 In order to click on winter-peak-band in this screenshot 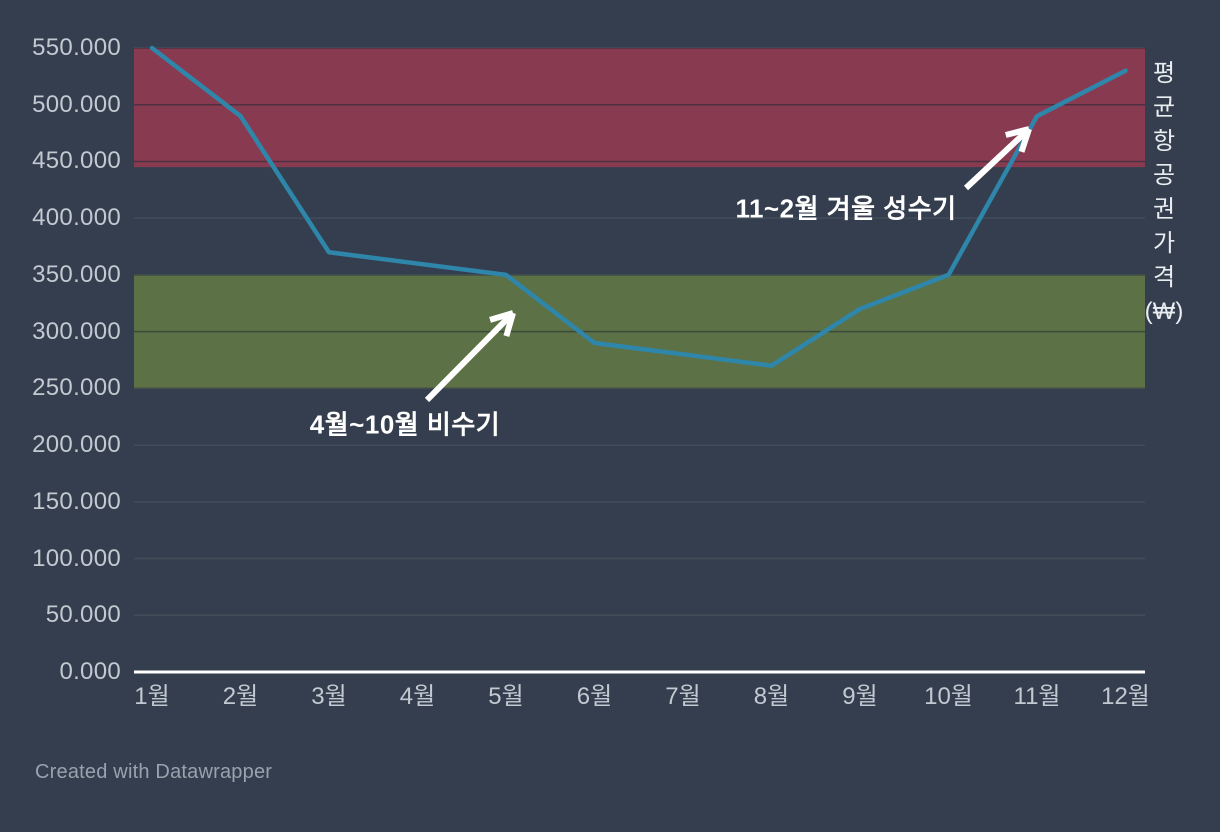, I will do `click(639, 108)`.